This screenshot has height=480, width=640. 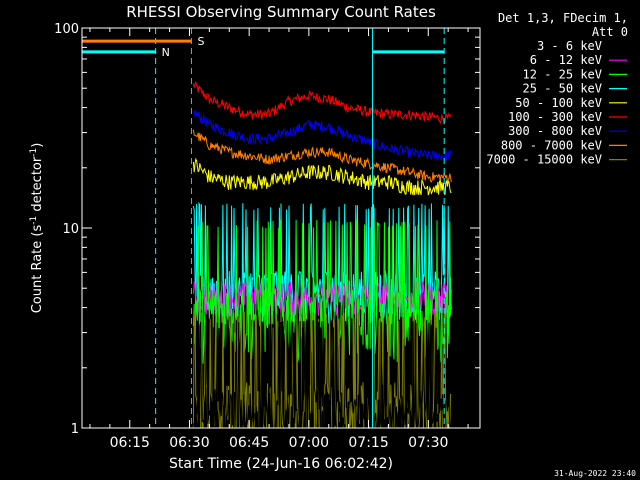 What do you see at coordinates (281, 464) in the screenshot?
I see `x-axis-label: Start Time (24-Jun-16 06:02:42)` at bounding box center [281, 464].